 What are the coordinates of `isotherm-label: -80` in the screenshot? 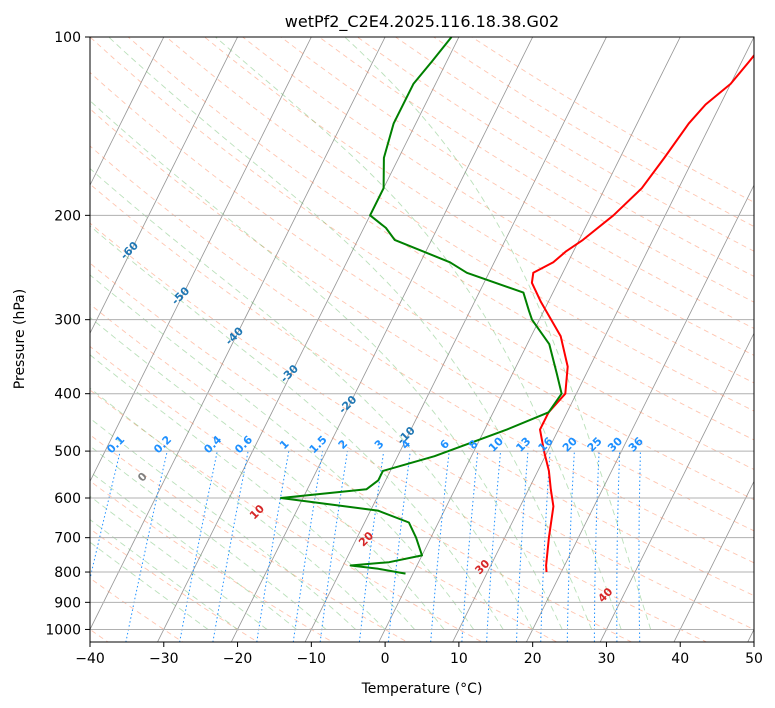 It's located at (23, 167).